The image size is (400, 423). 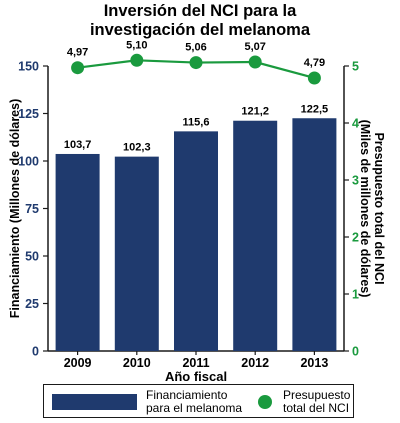 What do you see at coordinates (78, 145) in the screenshot?
I see `bar-value-label: 103,7` at bounding box center [78, 145].